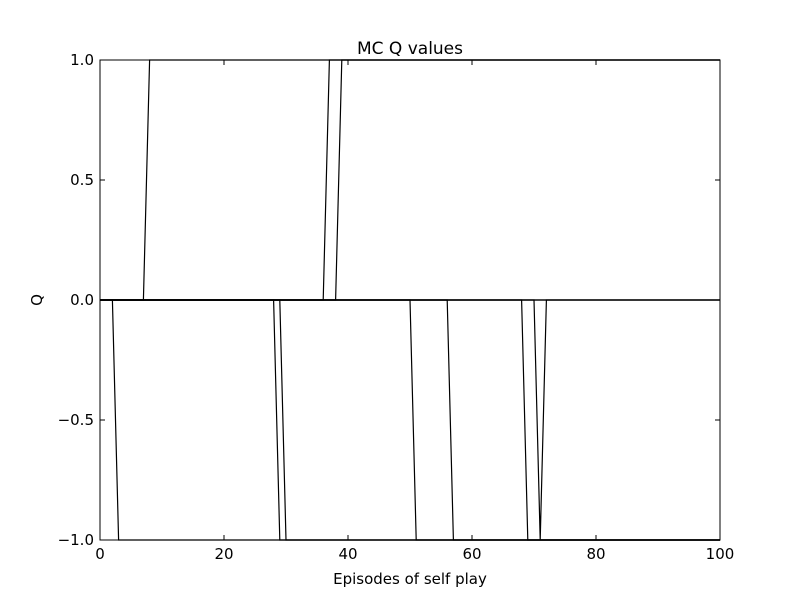 The height and width of the screenshot is (600, 800). What do you see at coordinates (82, 180) in the screenshot?
I see `y-tick-label: 0.5` at bounding box center [82, 180].